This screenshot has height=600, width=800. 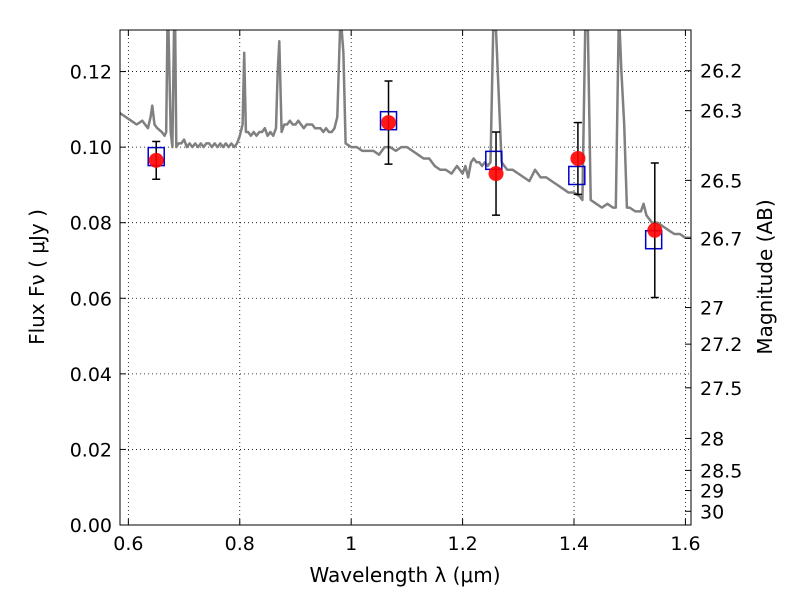 I want to click on magnitude-tick-label: 29, so click(x=712, y=492).